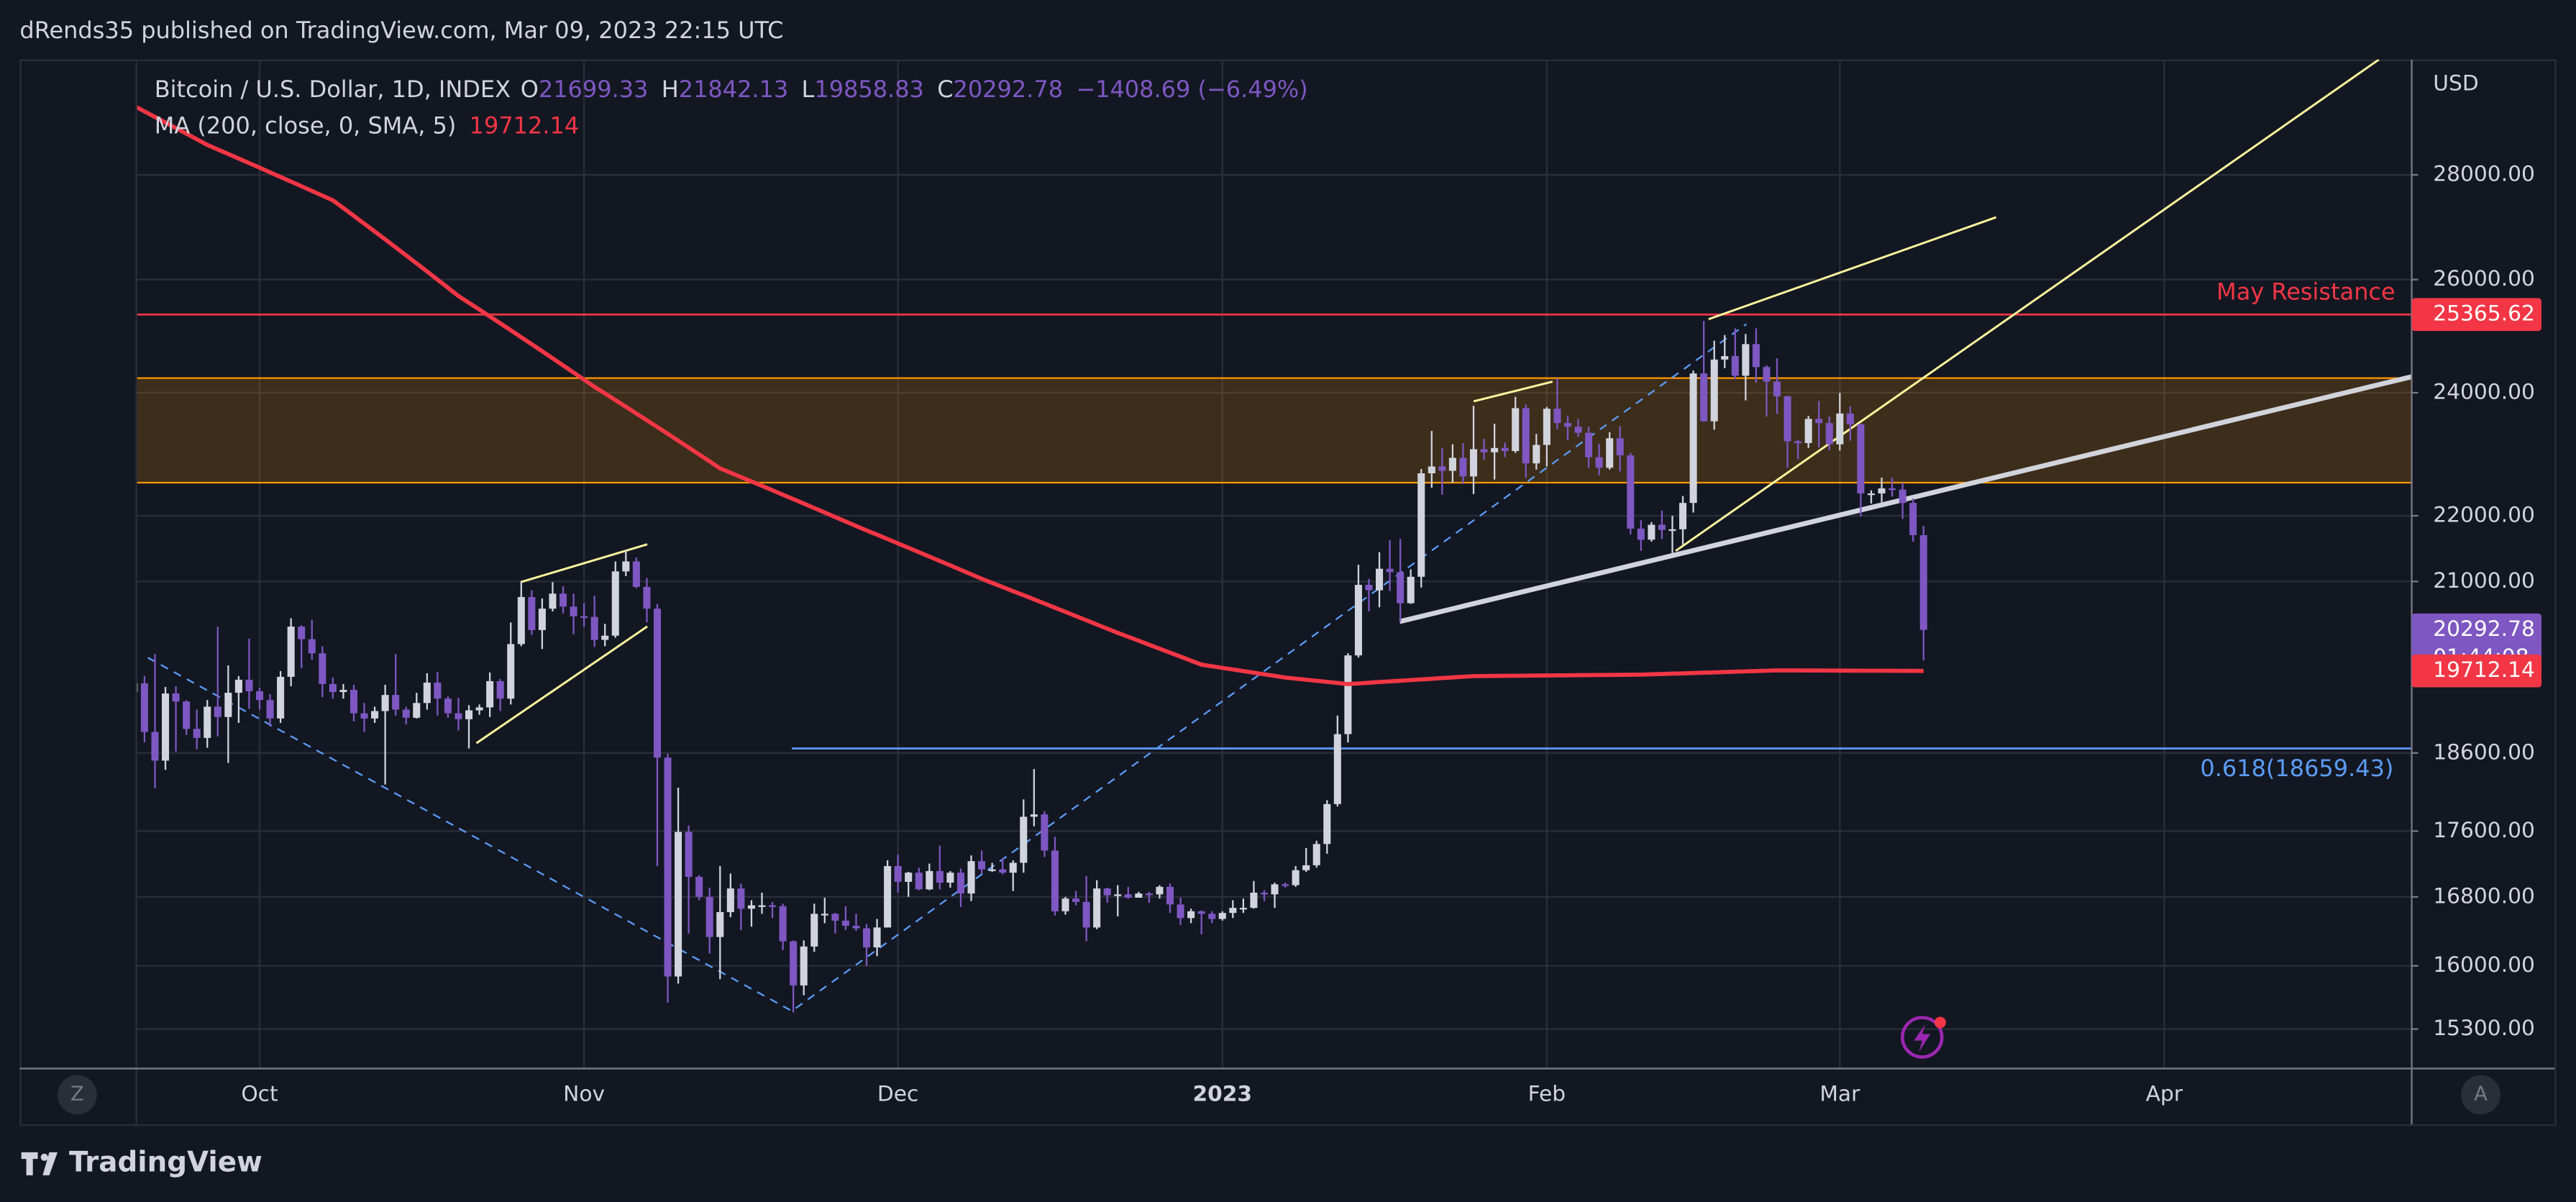 This screenshot has width=2576, height=1202. I want to click on alert-dot, so click(1940, 1023).